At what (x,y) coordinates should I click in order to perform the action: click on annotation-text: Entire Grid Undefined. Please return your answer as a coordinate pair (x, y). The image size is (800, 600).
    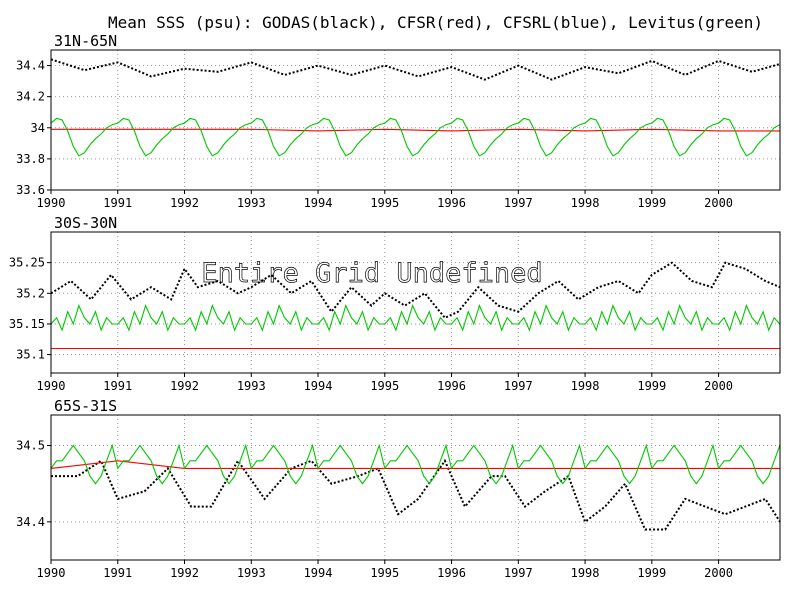
    Looking at the image, I should click on (371, 273).